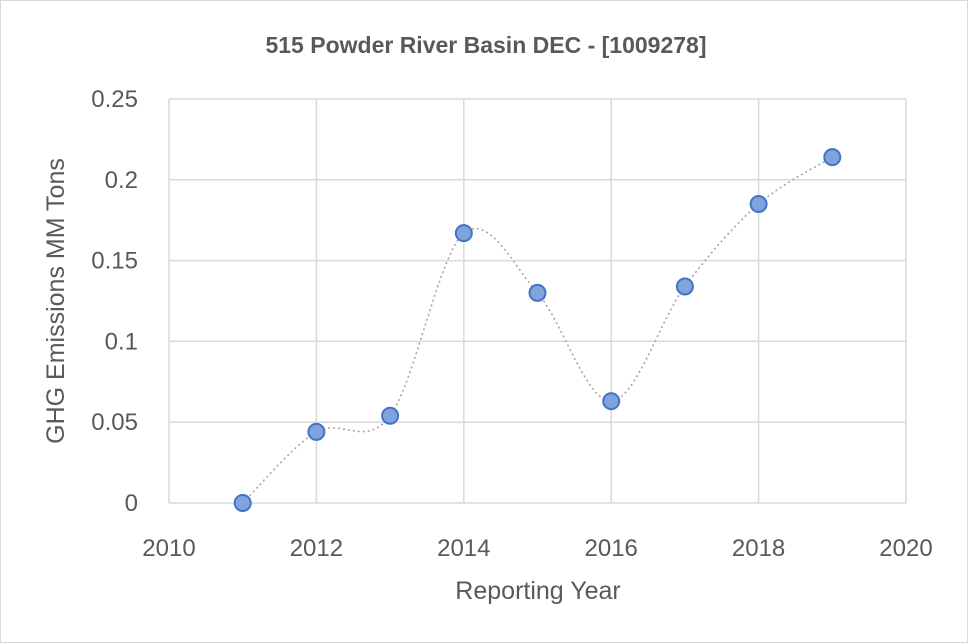  I want to click on data-point-2018, so click(758, 204).